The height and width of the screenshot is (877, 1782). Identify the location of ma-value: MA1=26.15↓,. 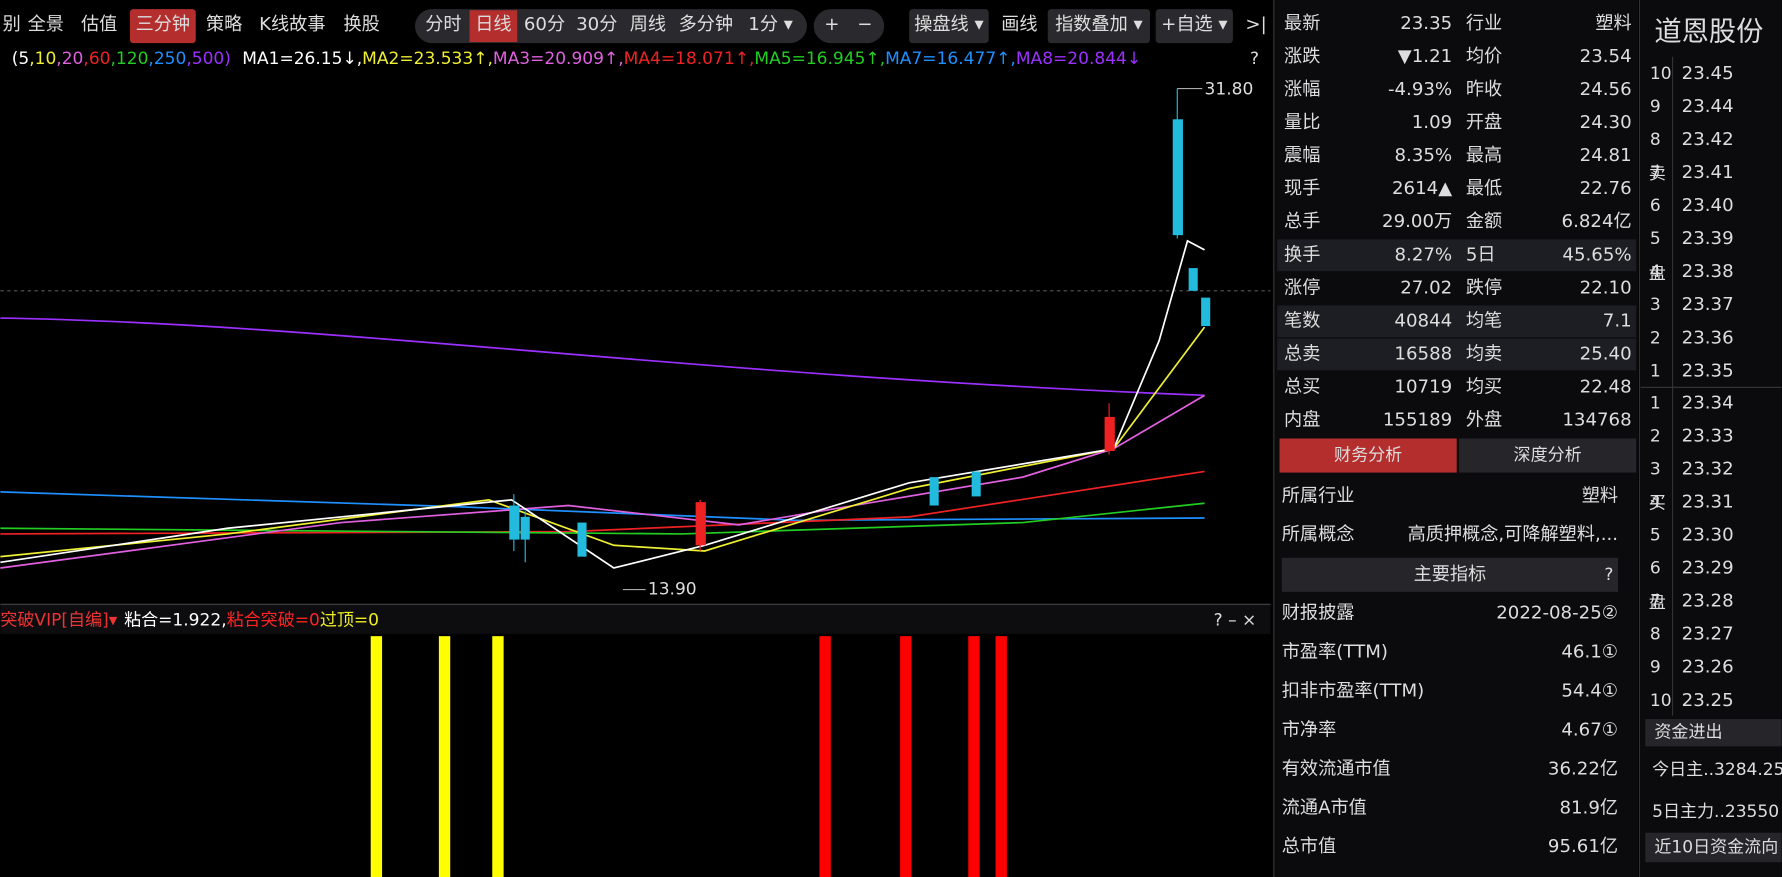
(302, 59).